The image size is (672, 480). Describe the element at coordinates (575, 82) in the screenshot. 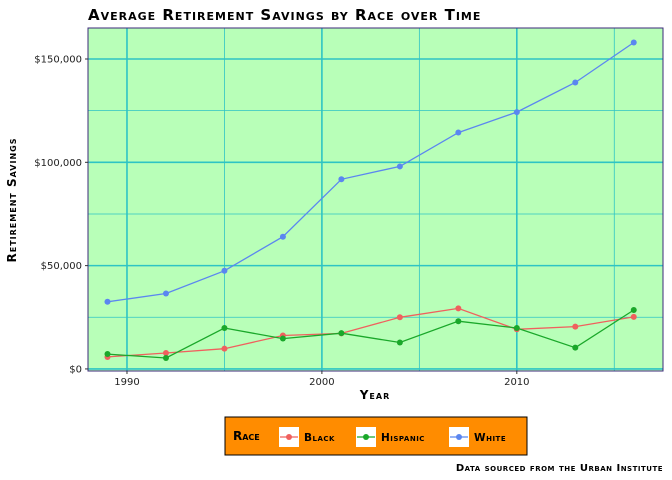

I see `point-white-2013` at that location.